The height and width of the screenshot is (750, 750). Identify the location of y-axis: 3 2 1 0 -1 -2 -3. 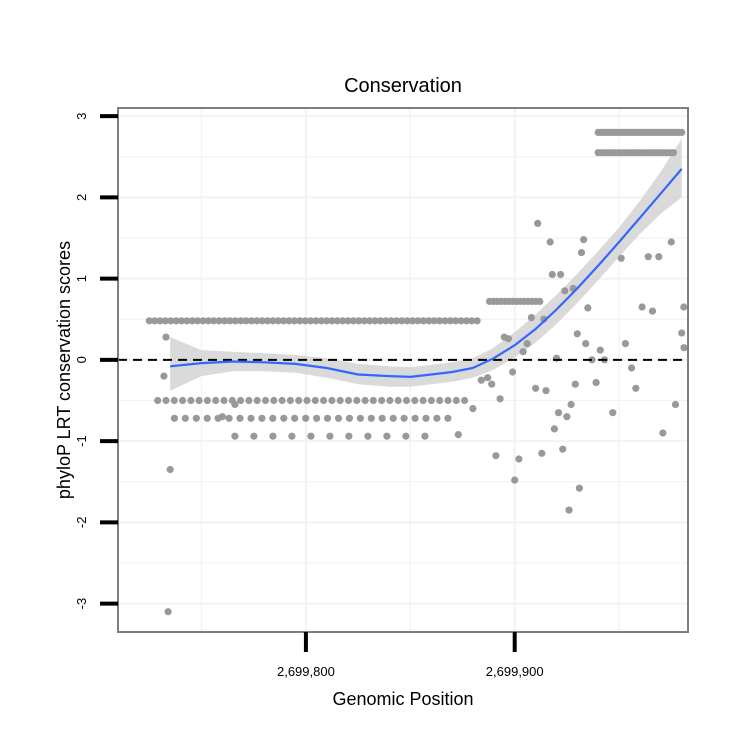
(96, 360).